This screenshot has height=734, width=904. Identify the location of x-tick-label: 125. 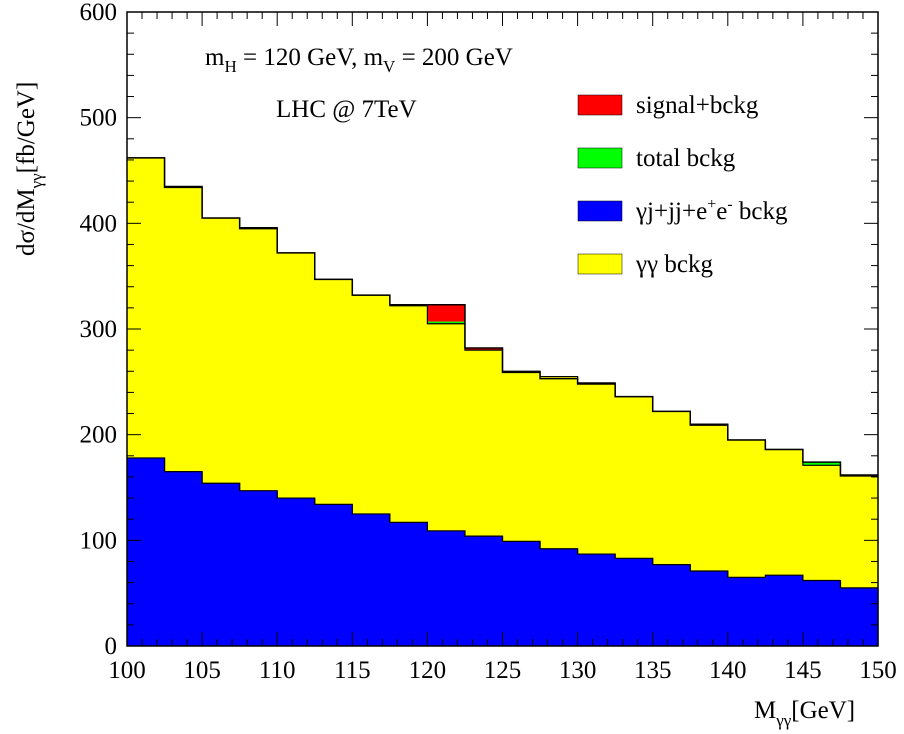
(503, 670).